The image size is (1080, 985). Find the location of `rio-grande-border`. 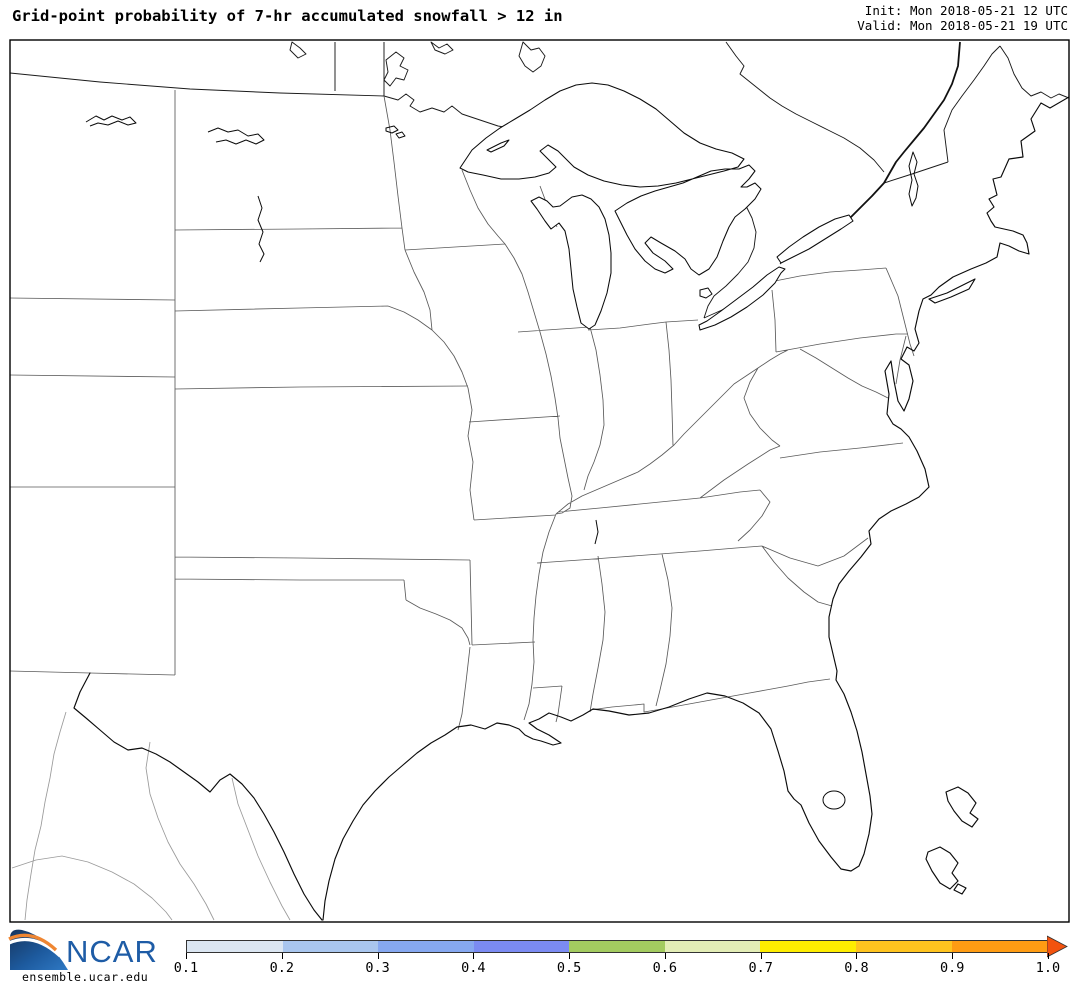

rio-grande-border is located at coordinates (198, 796).